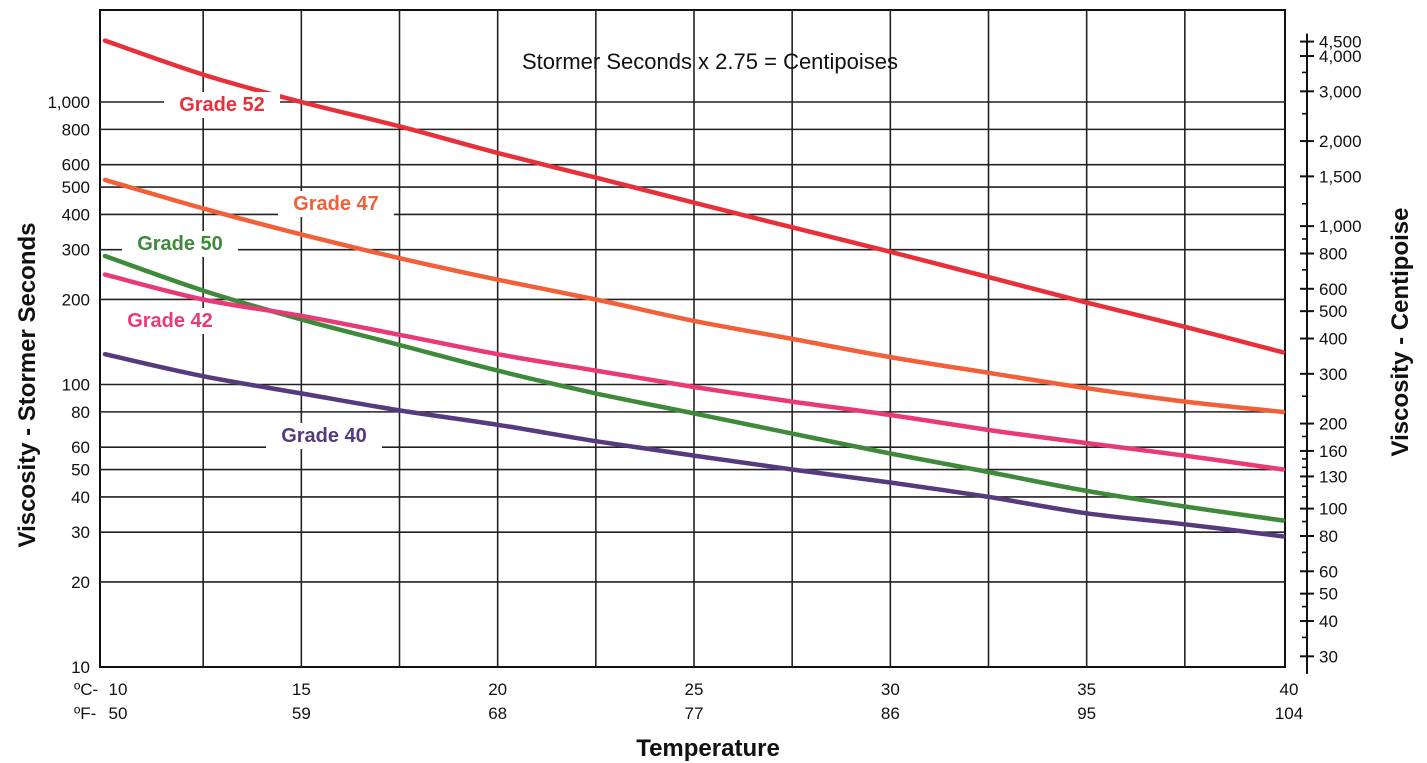 This screenshot has height=763, width=1427. Describe the element at coordinates (76, 250) in the screenshot. I see `y-tick-label: 300` at that location.